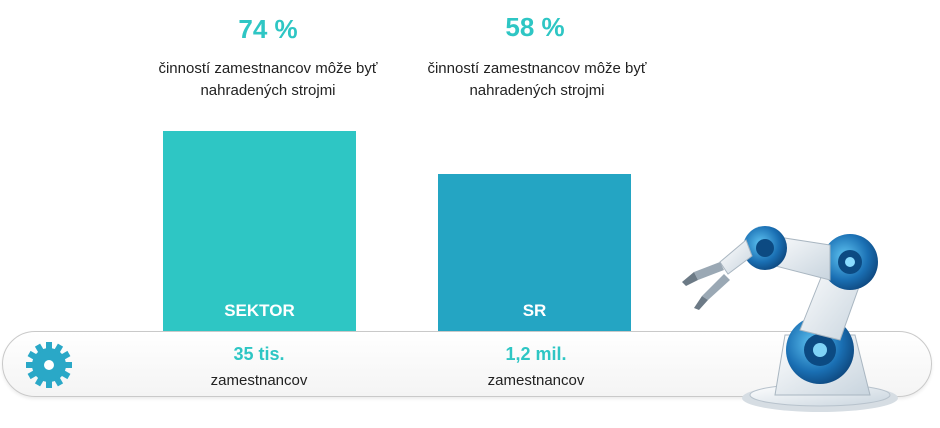 The image size is (940, 428). Describe the element at coordinates (259, 310) in the screenshot. I see `category-label-sektor: SEKTOR` at that location.